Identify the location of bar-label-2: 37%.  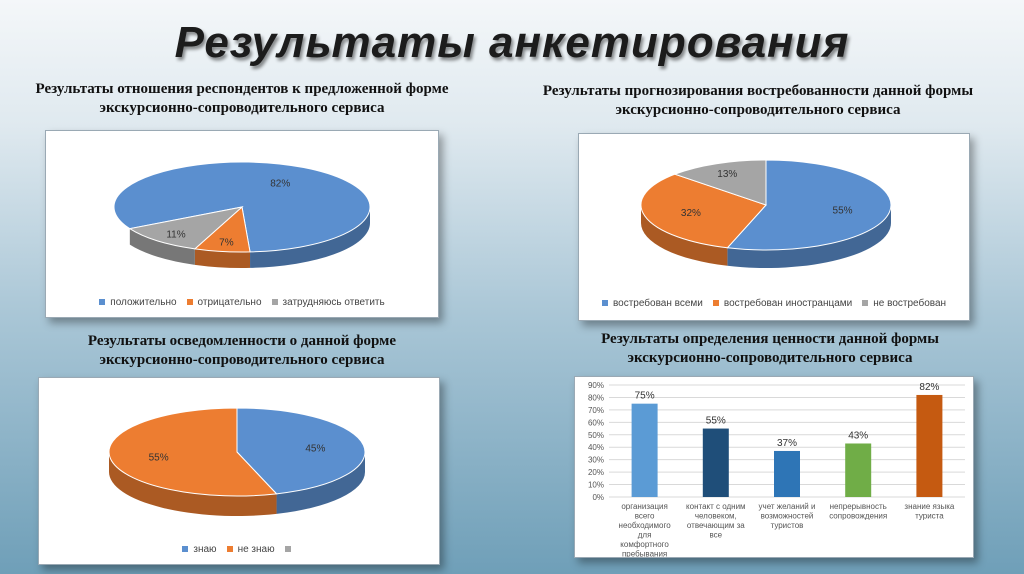
(787, 443).